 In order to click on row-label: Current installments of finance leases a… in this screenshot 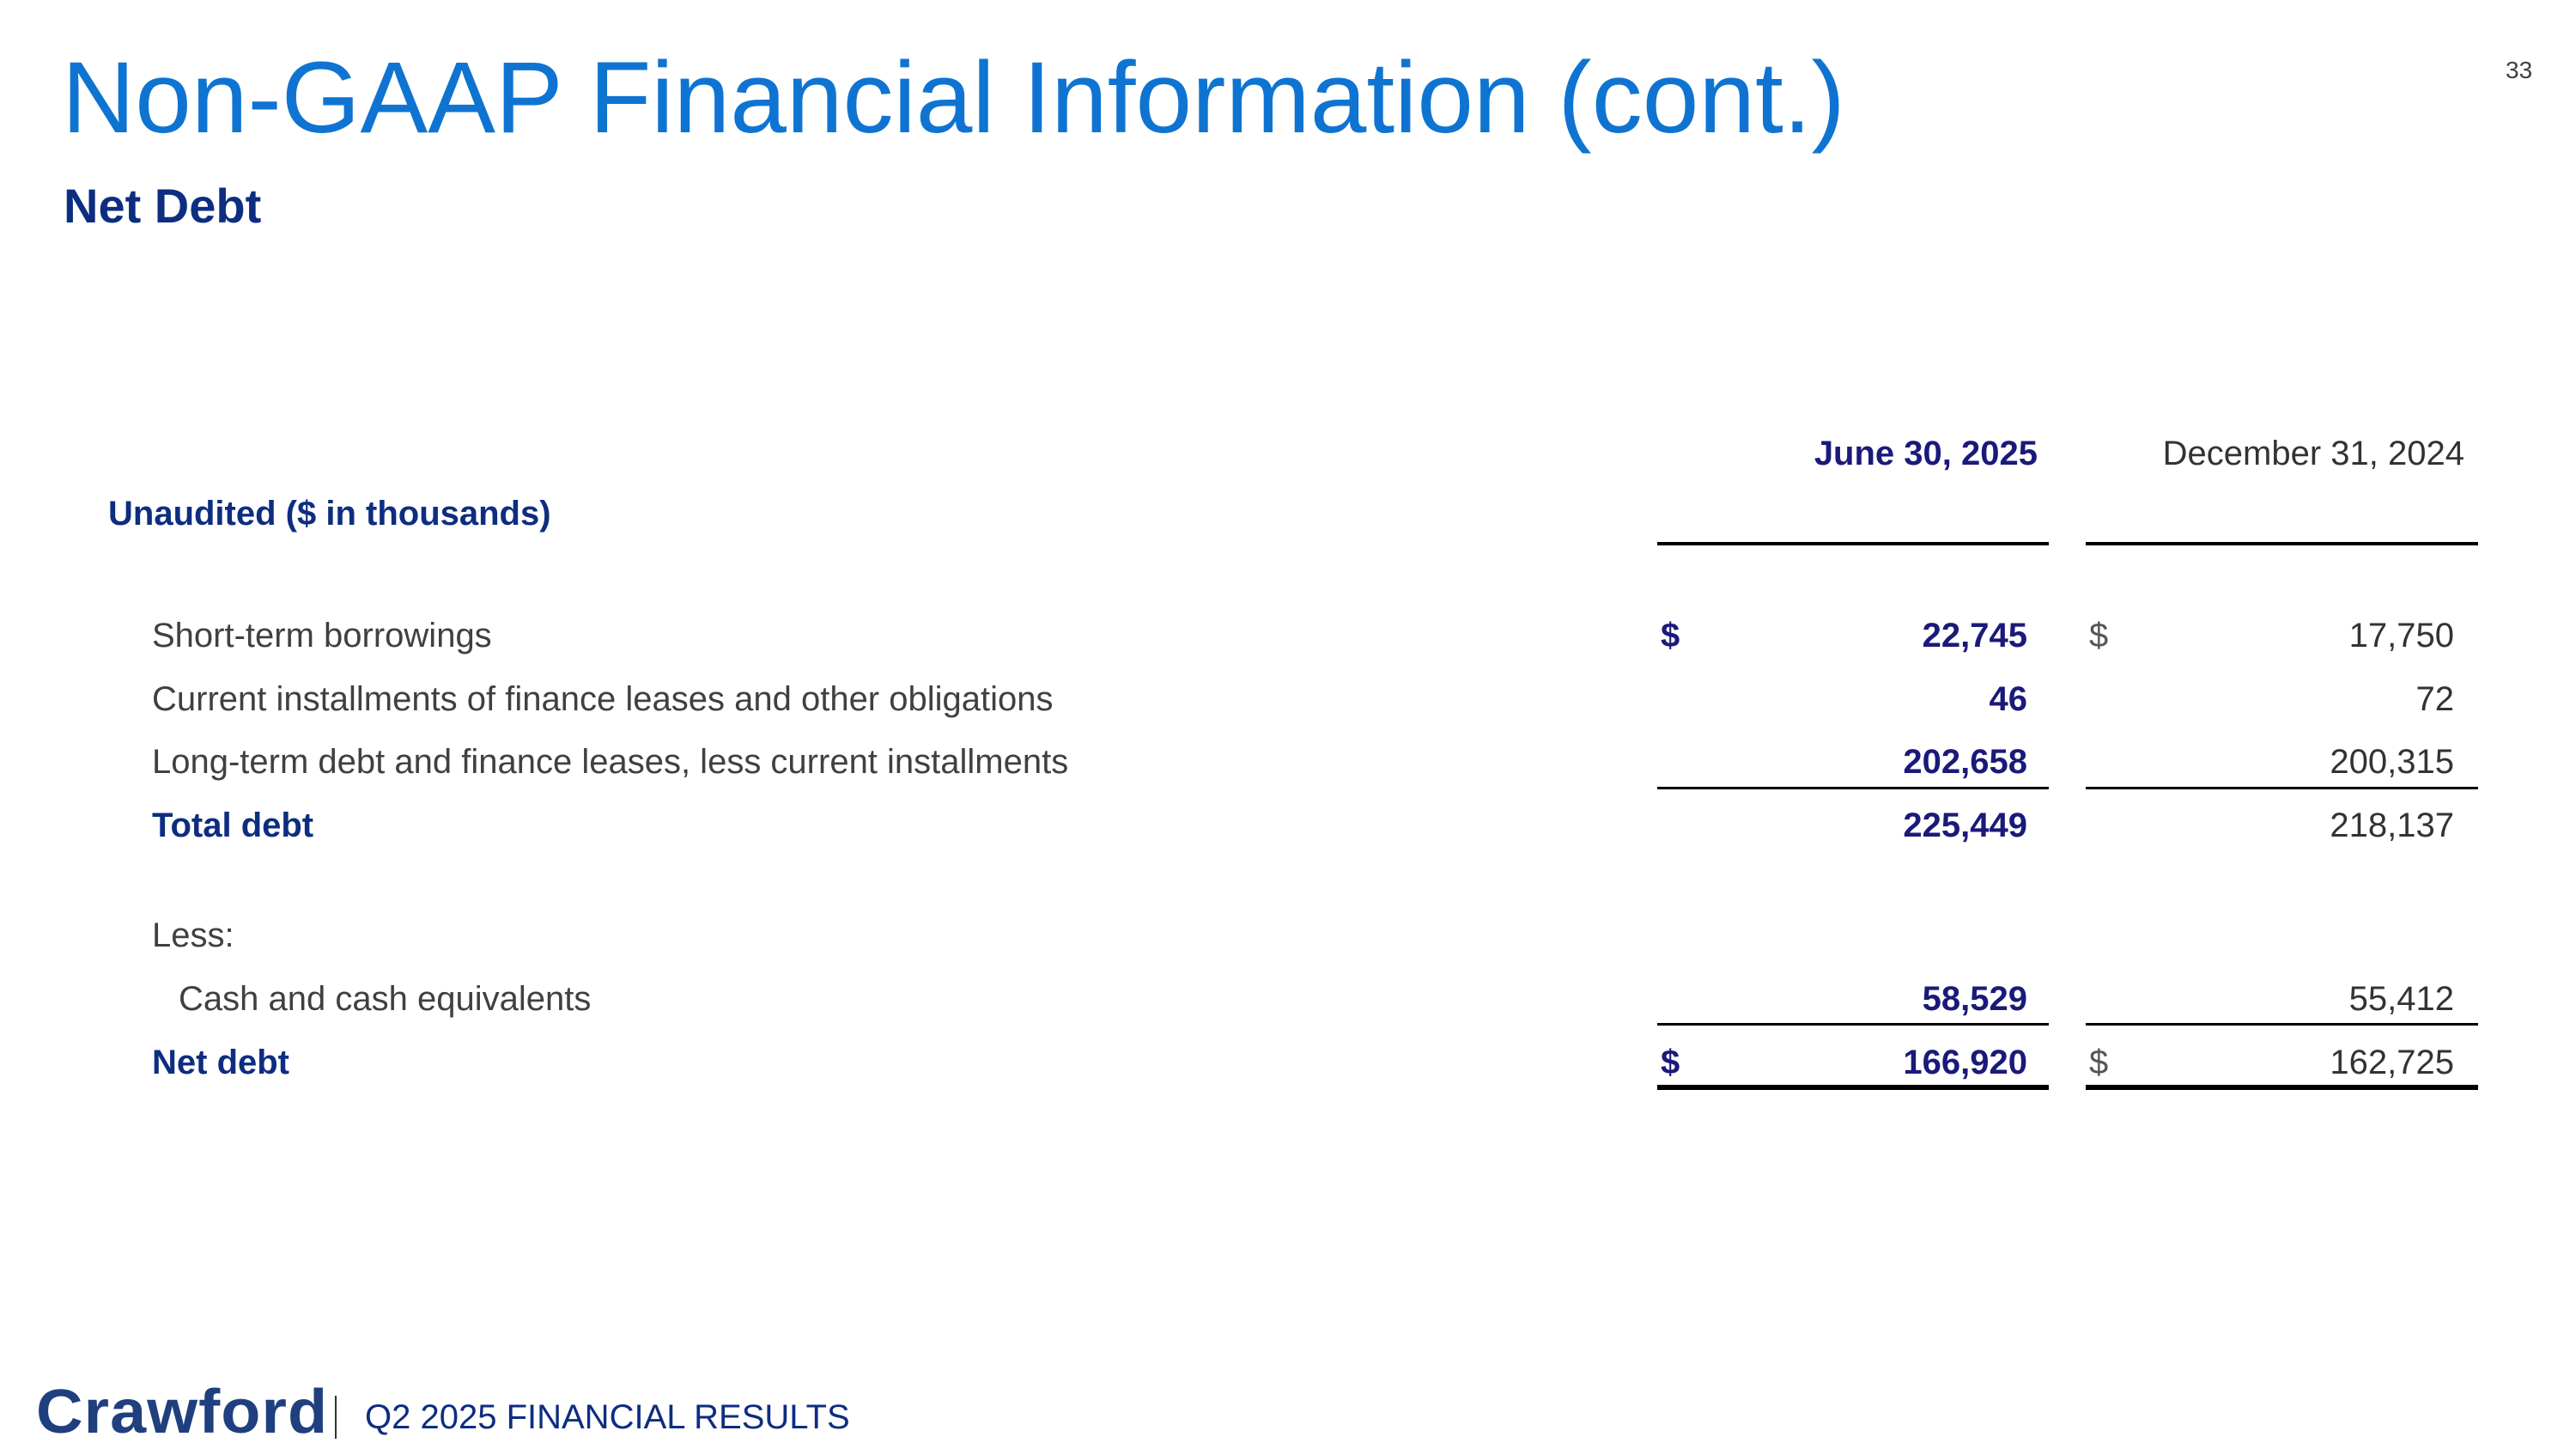, I will do `click(603, 699)`.